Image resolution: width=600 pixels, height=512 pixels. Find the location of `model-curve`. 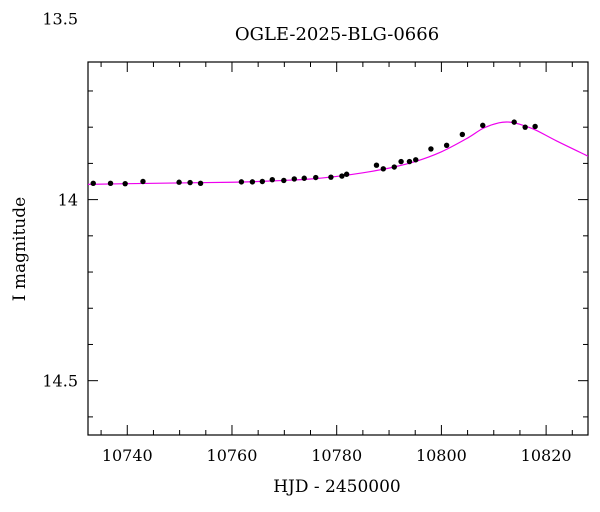

model-curve is located at coordinates (338, 153).